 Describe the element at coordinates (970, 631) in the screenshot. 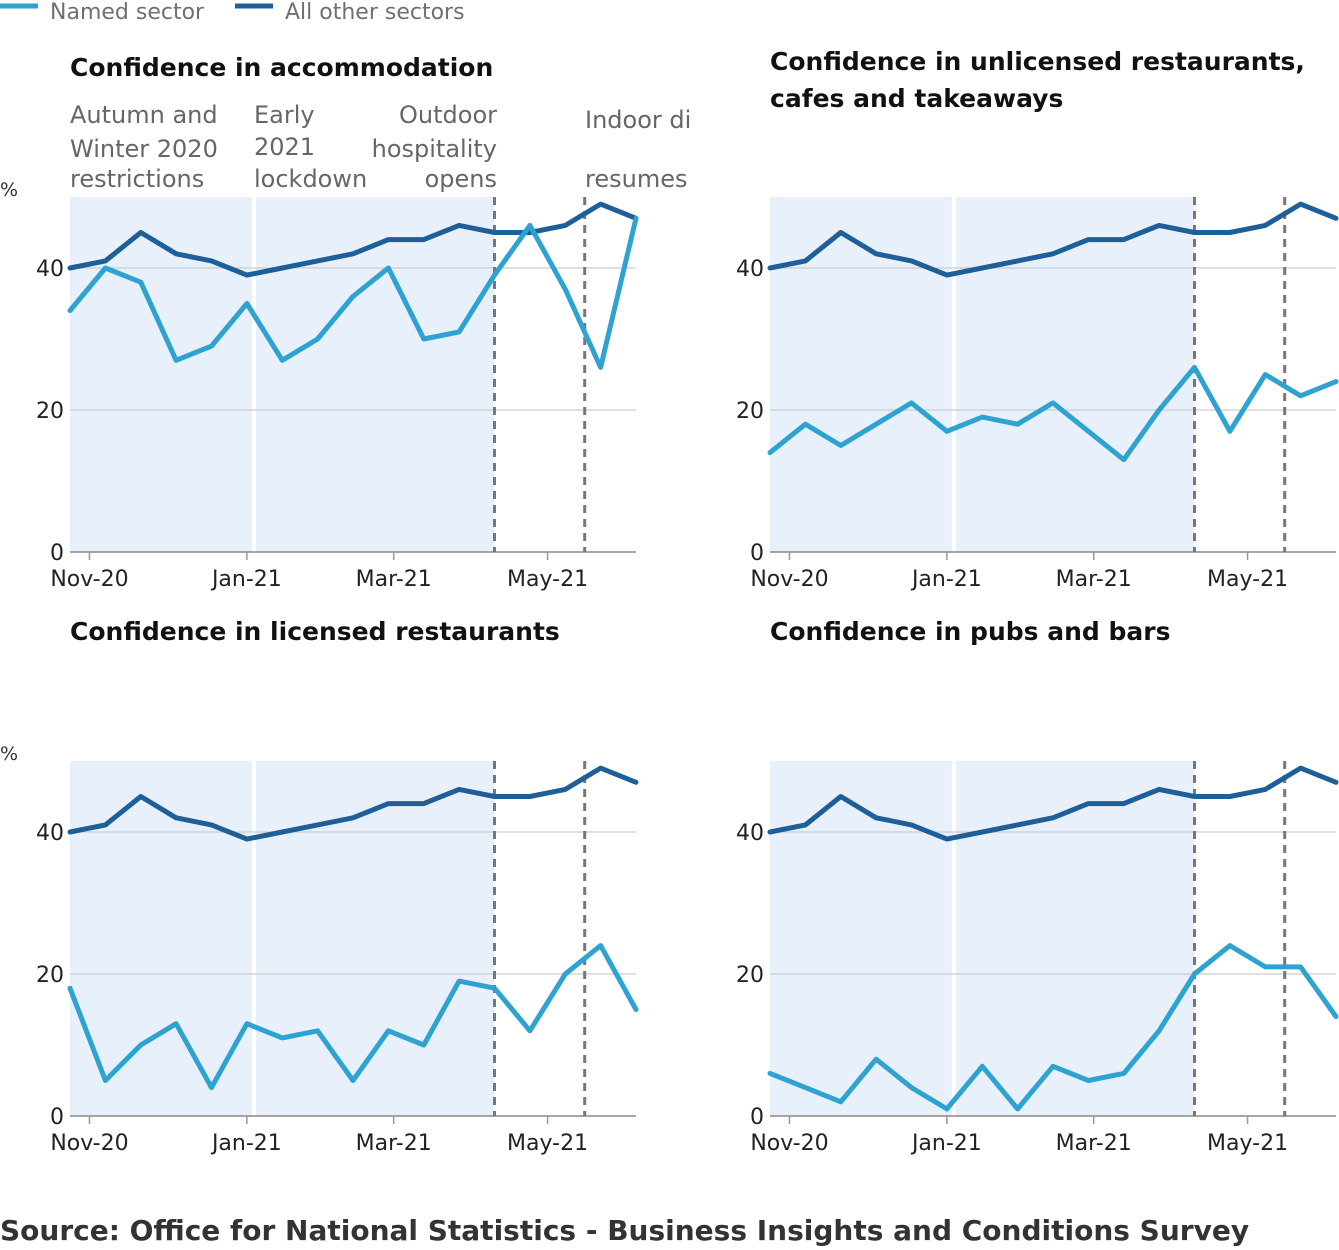

I see `chart-title: Confidence in pubs and bars` at that location.